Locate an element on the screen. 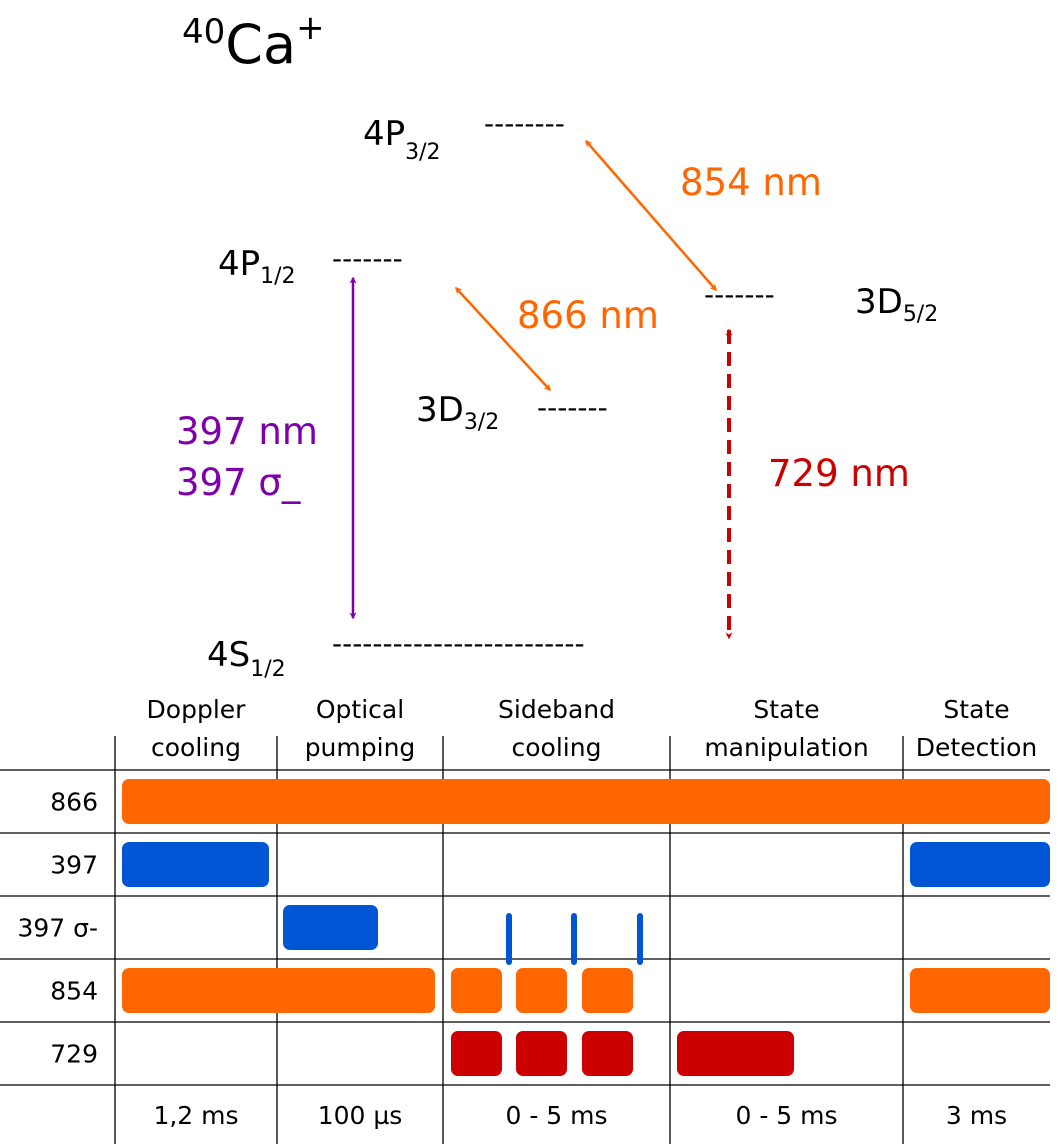  svg-text: 3D3/2 is located at coordinates (457, 412).